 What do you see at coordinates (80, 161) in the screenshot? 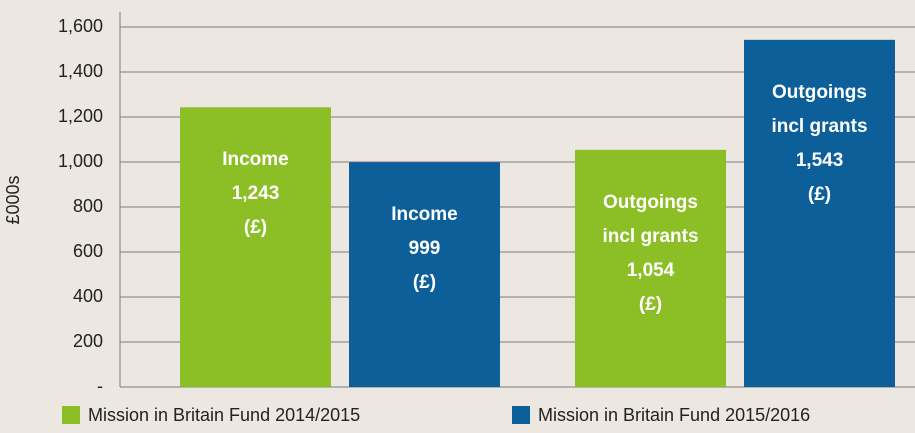
I see `y-tick-label: 1,000` at bounding box center [80, 161].